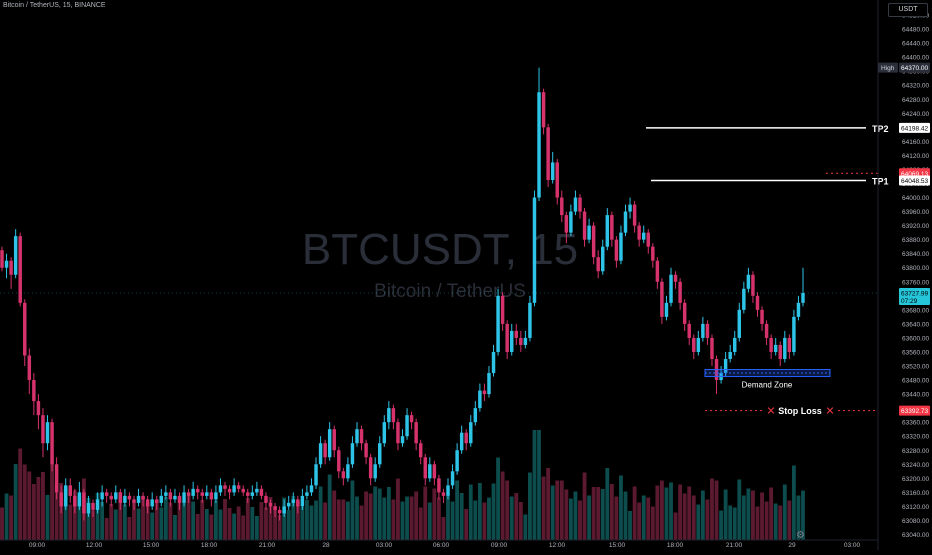 The image size is (932, 555). I want to click on price-tick-label: 63800.00, so click(915, 268).